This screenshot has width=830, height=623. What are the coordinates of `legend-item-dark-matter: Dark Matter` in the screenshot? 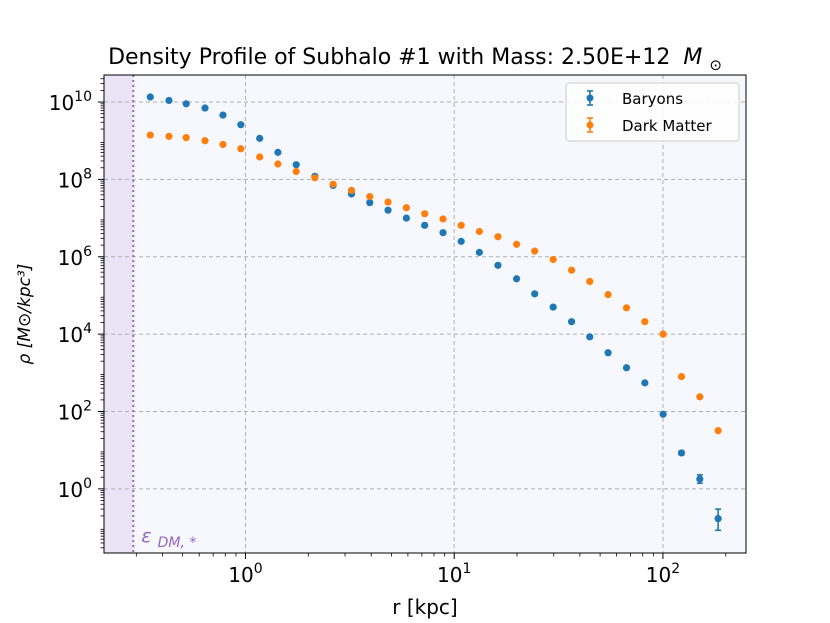 It's located at (649, 126).